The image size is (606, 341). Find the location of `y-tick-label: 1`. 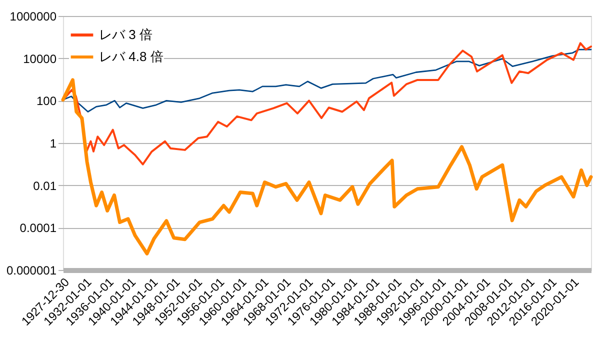

y-tick-label: 1 is located at coordinates (53, 143).